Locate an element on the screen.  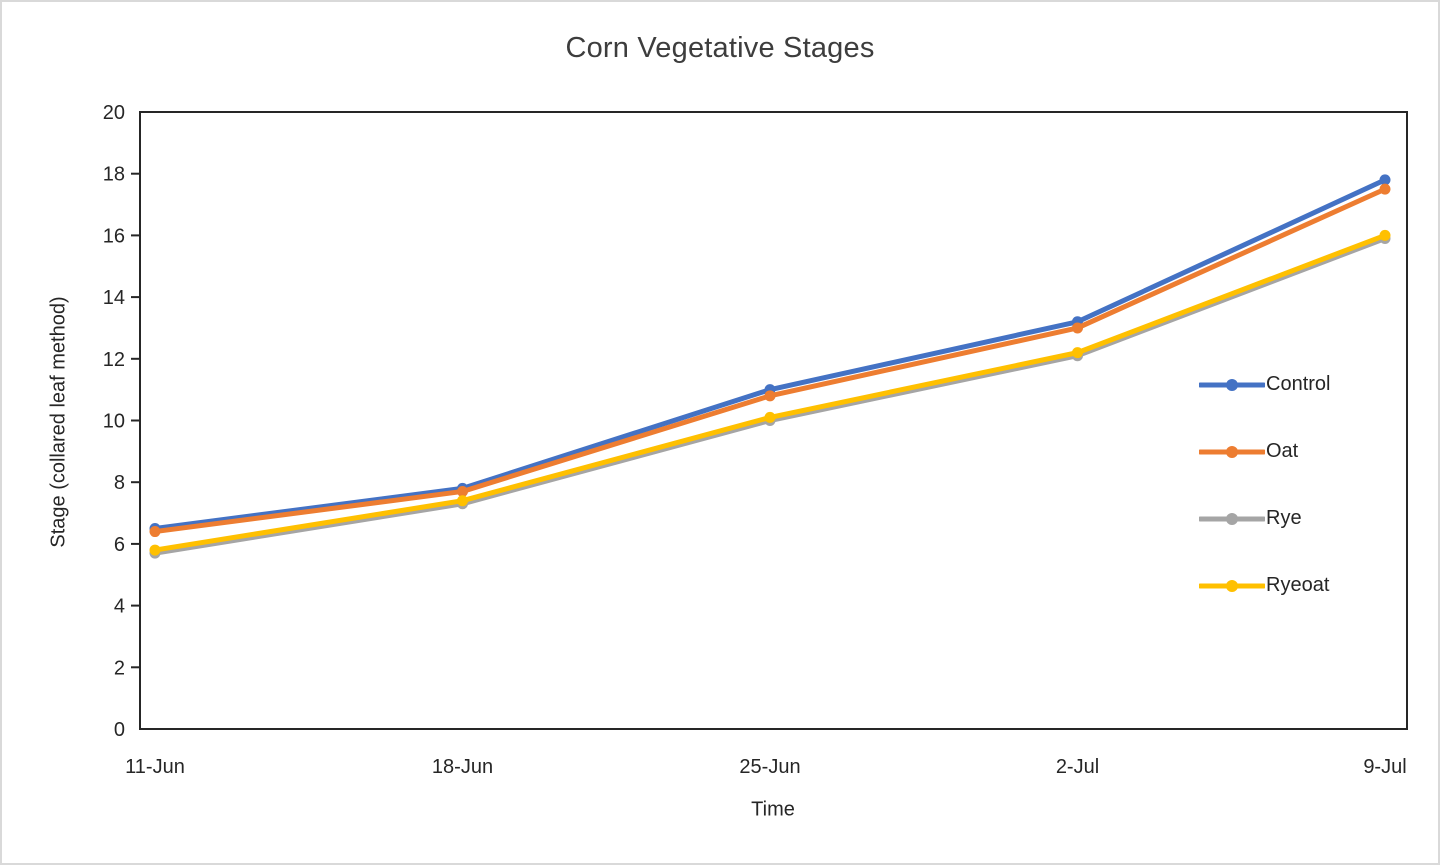
x-tick-label-2-jul: 2-Jul is located at coordinates (1077, 767).